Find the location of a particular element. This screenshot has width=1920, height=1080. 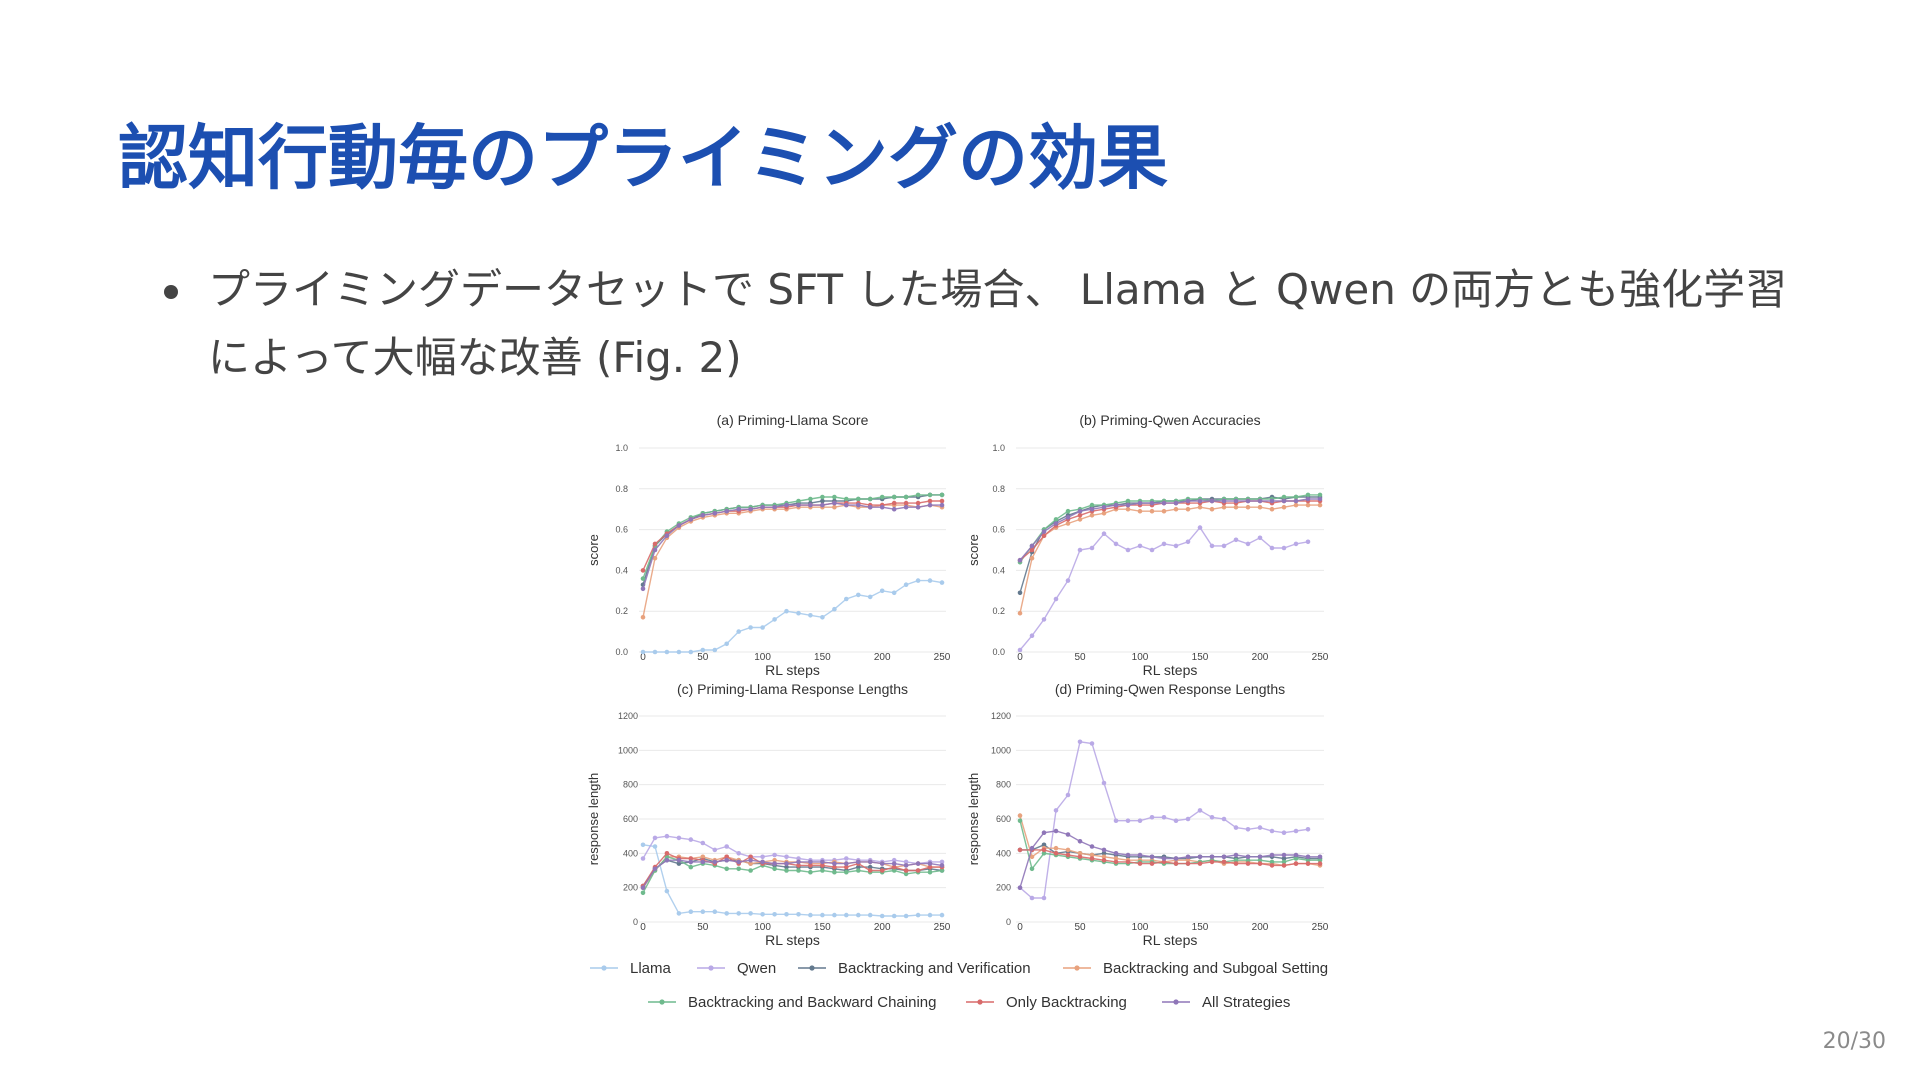

chart-b-xtick-label: 150 is located at coordinates (1200, 657).